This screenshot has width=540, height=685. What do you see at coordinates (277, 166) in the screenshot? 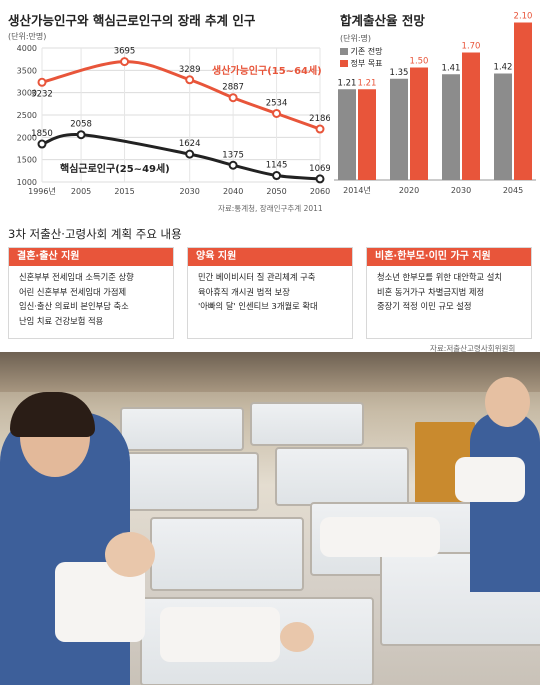
I see `data-label: 1145` at bounding box center [277, 166].